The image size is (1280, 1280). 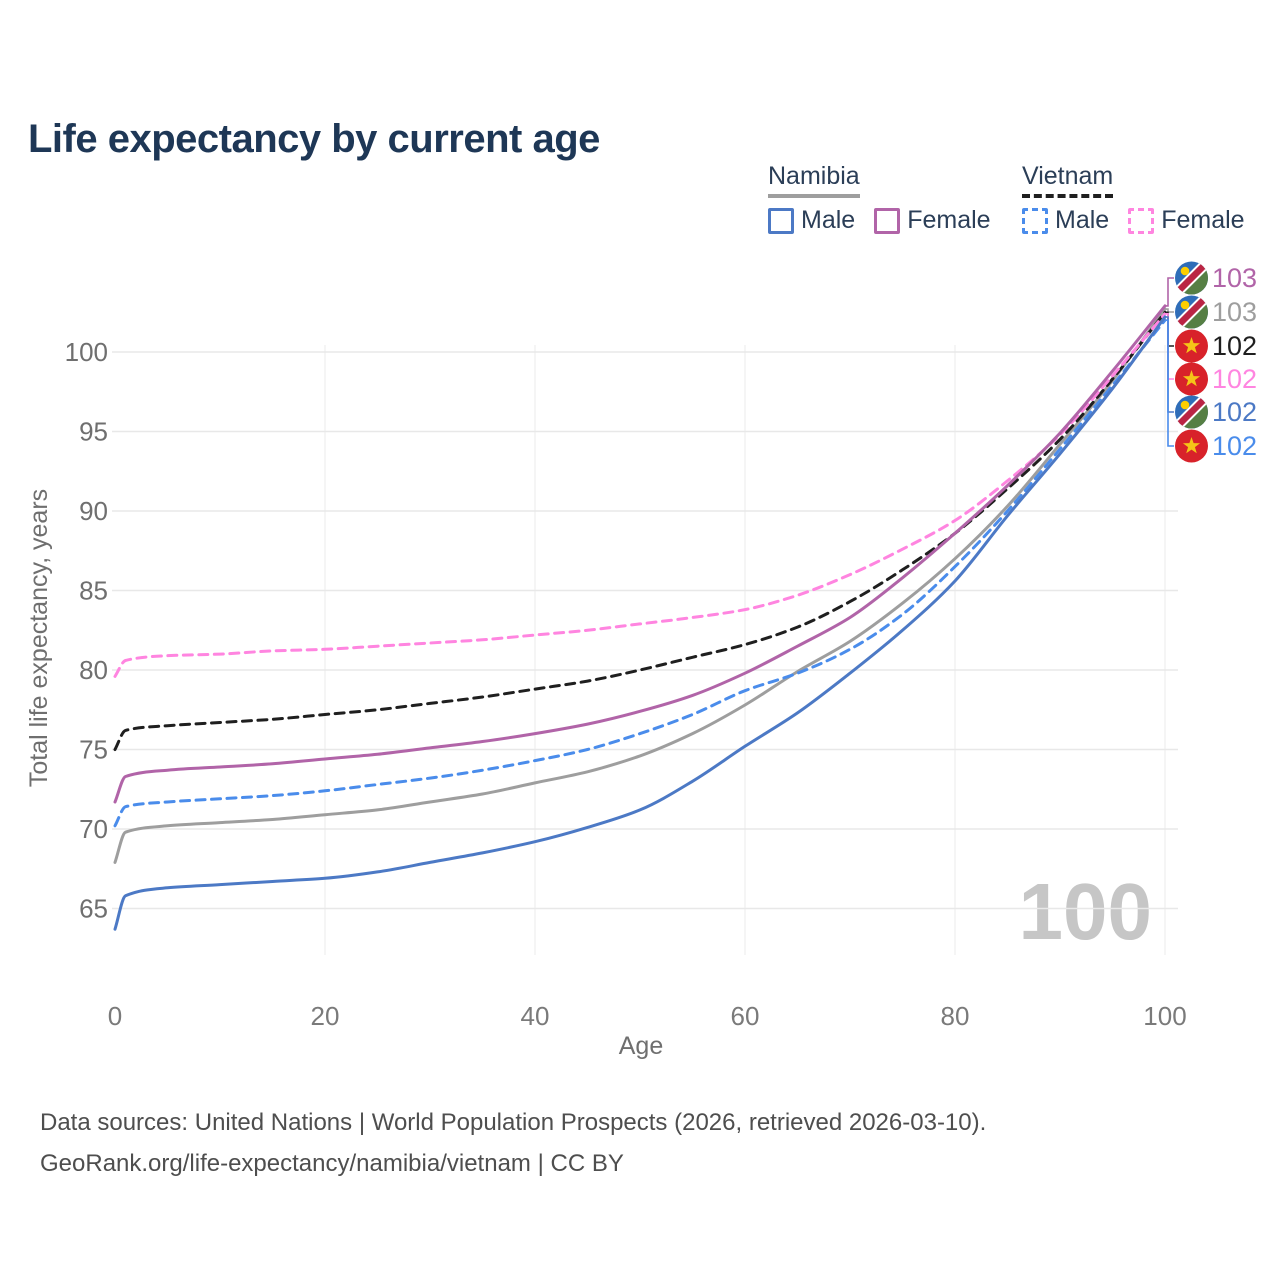 I want to click on legend-items-namibia: Male Female, so click(x=889, y=220).